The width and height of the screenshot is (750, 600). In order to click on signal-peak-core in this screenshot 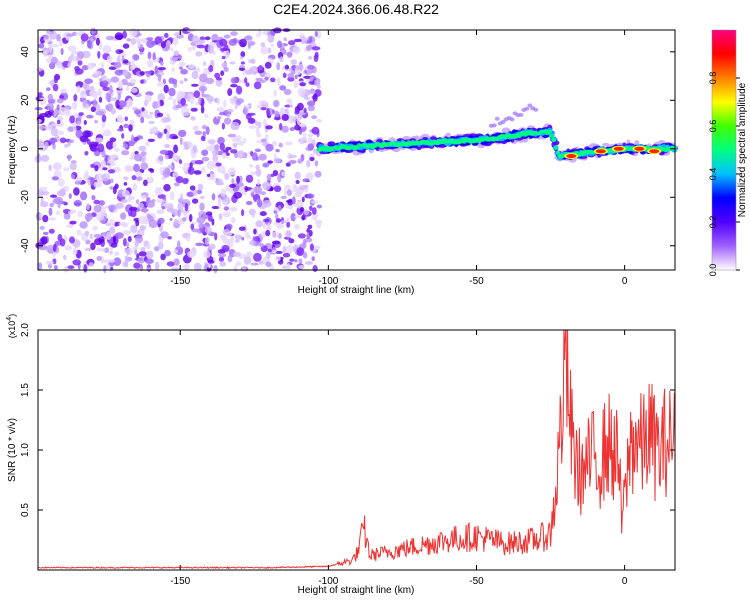, I will do `click(600, 151)`.